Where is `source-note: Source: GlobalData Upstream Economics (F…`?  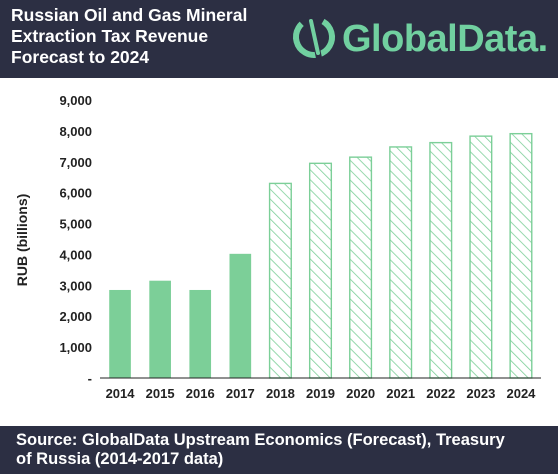
source-note: Source: GlobalData Upstream Economics (F… is located at coordinates (284, 450).